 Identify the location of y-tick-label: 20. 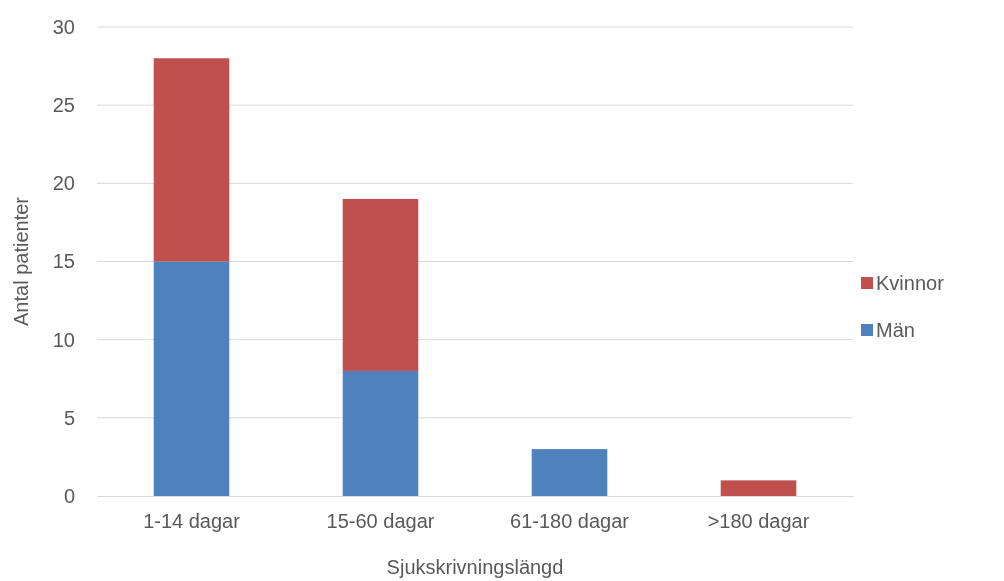
(63, 183).